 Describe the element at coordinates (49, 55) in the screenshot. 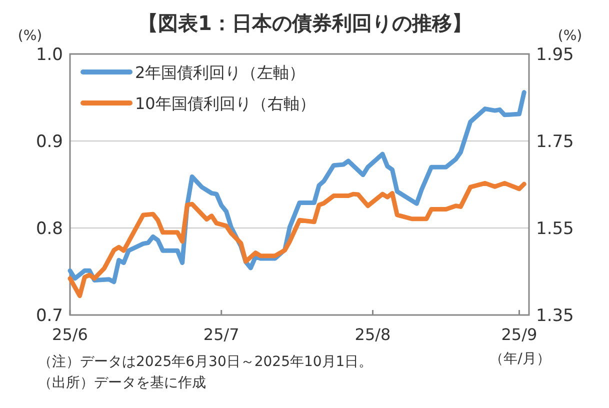

I see `y-tick-label: 1.0` at that location.